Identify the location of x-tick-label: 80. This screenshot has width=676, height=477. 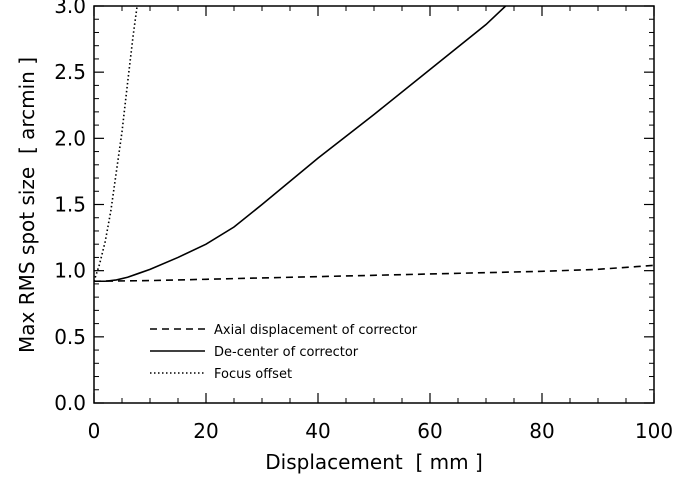
(541, 431).